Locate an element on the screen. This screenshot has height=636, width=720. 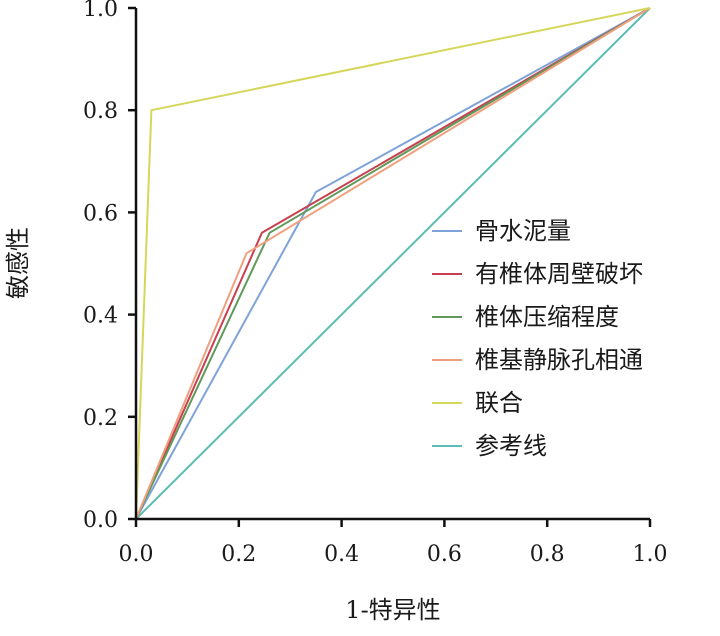
y-tick-label: 0.8 is located at coordinates (100, 111).